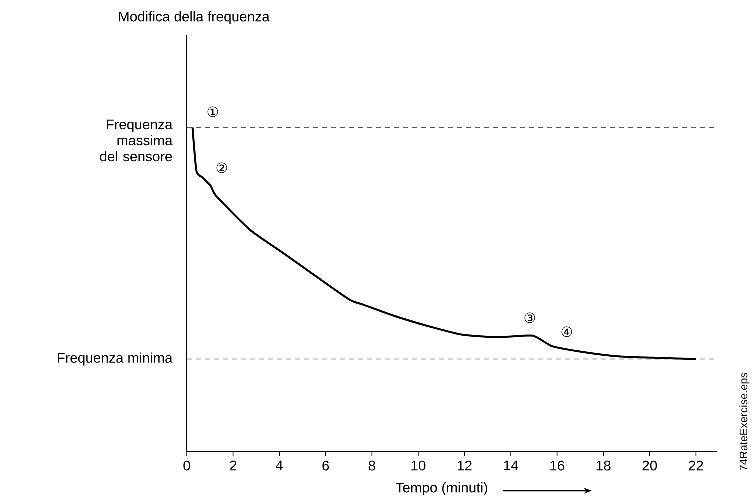  I want to click on x-tick-label: 2, so click(233, 465).